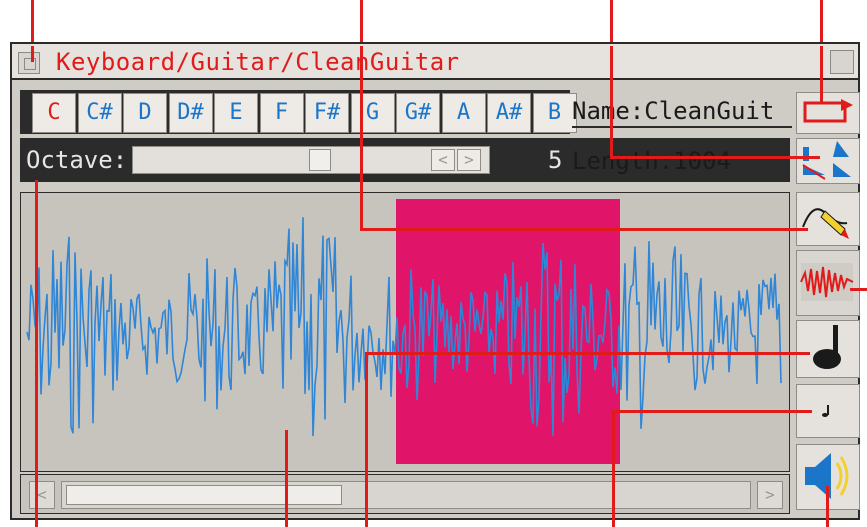 The width and height of the screenshot is (867, 527). I want to click on octave-row: Octave: < > 5, so click(405, 160).